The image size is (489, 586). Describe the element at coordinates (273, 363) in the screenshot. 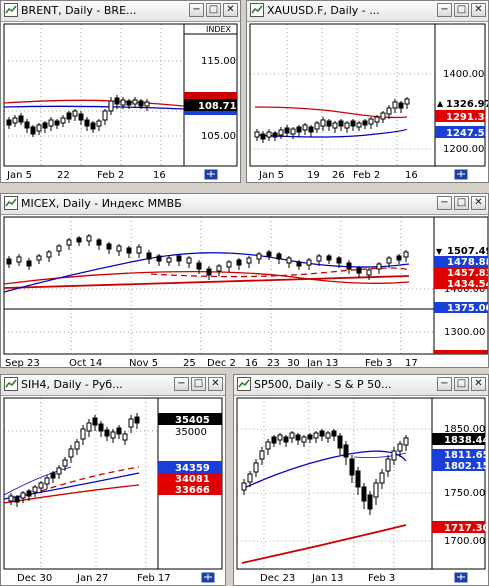

I see `date-tick: 23` at that location.